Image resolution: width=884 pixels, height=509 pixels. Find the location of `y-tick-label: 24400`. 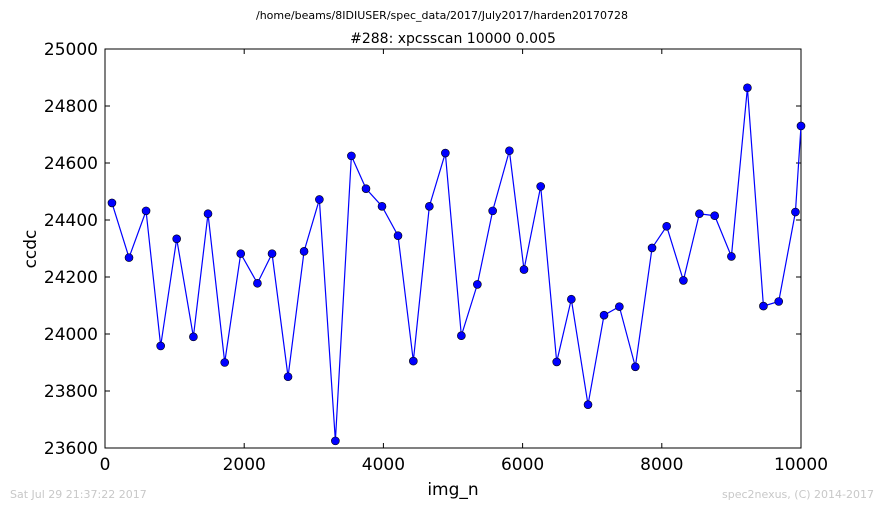

y-tick-label: 24400 is located at coordinates (71, 221).